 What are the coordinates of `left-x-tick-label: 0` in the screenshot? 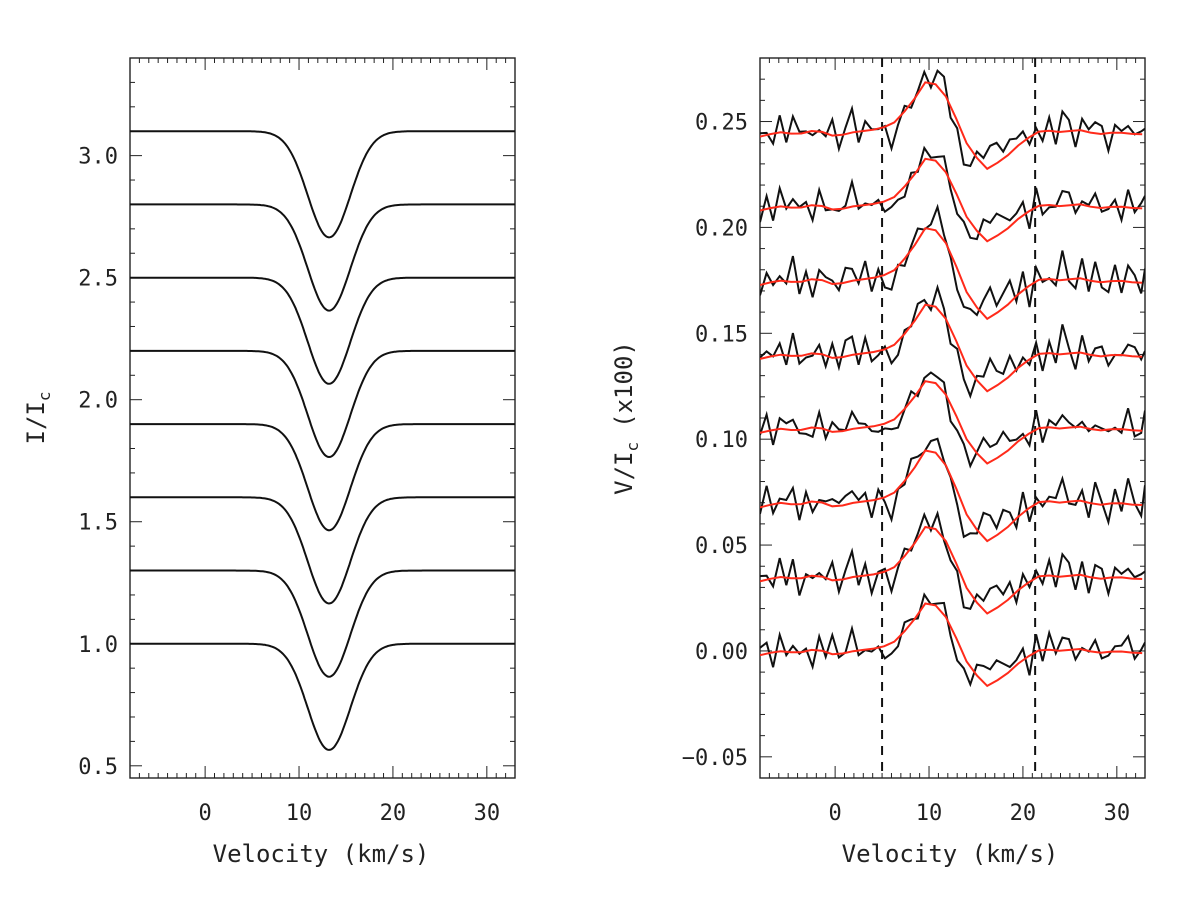 It's located at (204, 813).